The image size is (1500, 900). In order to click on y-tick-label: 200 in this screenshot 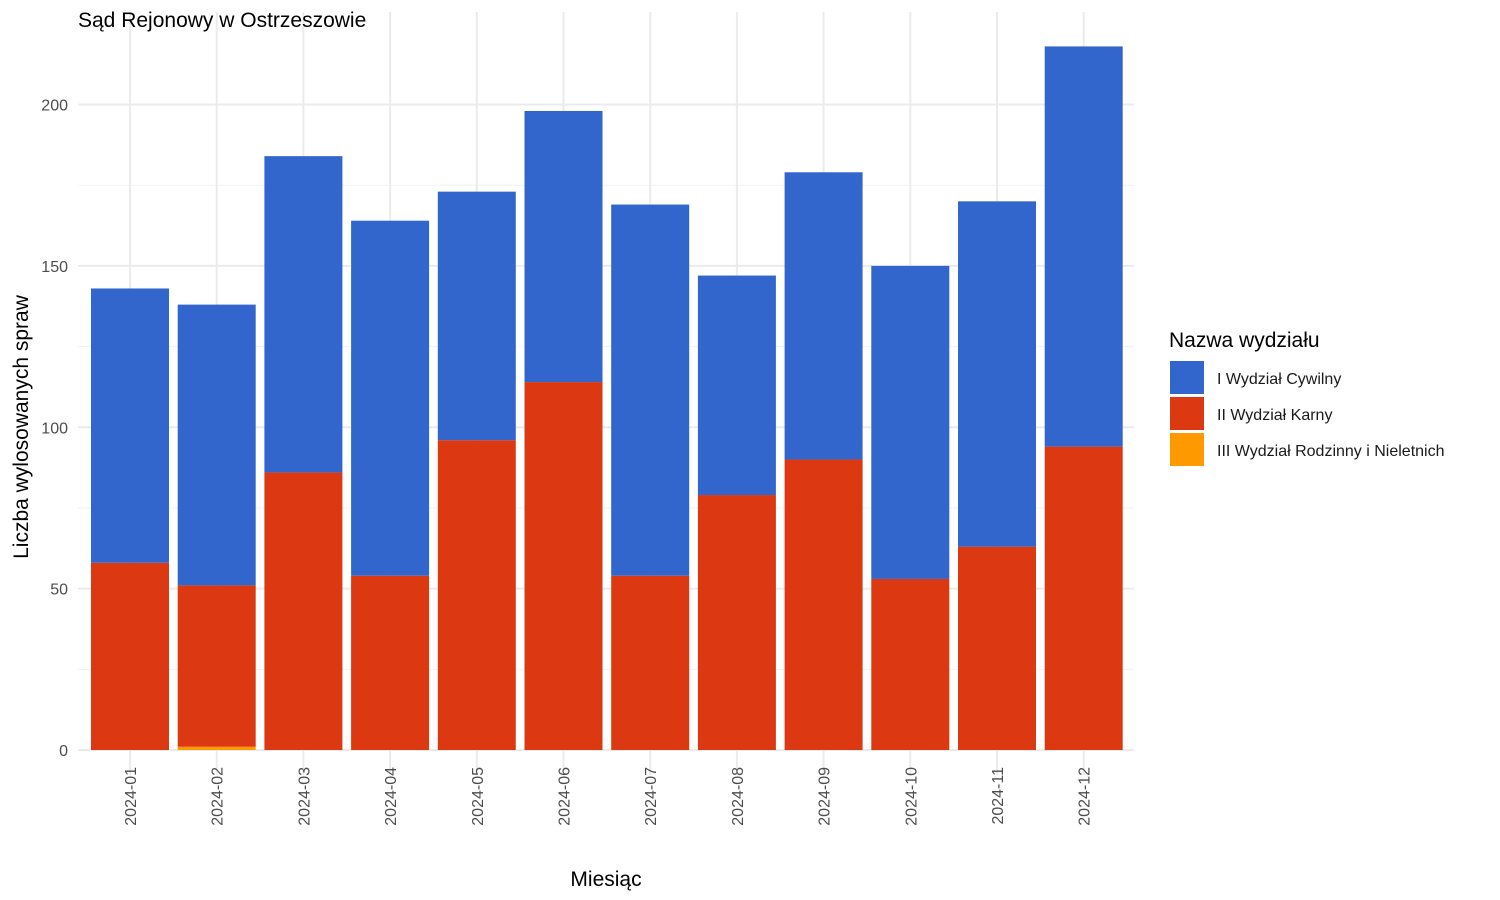, I will do `click(54, 106)`.